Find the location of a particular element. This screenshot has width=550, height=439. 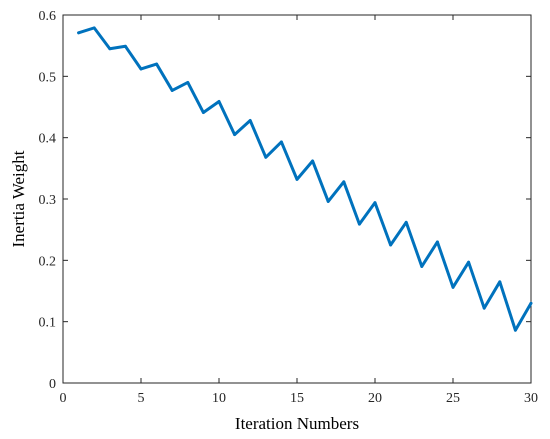

y-tick-label: 0.5 is located at coordinates (48, 77).